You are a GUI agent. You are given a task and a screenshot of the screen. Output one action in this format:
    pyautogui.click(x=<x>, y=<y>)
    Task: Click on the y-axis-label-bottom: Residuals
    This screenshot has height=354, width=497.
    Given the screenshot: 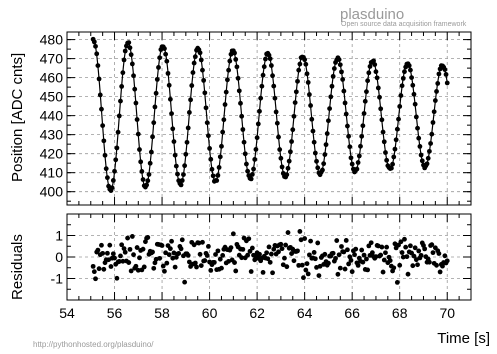 What is the action you would take?
    pyautogui.click(x=17, y=267)
    